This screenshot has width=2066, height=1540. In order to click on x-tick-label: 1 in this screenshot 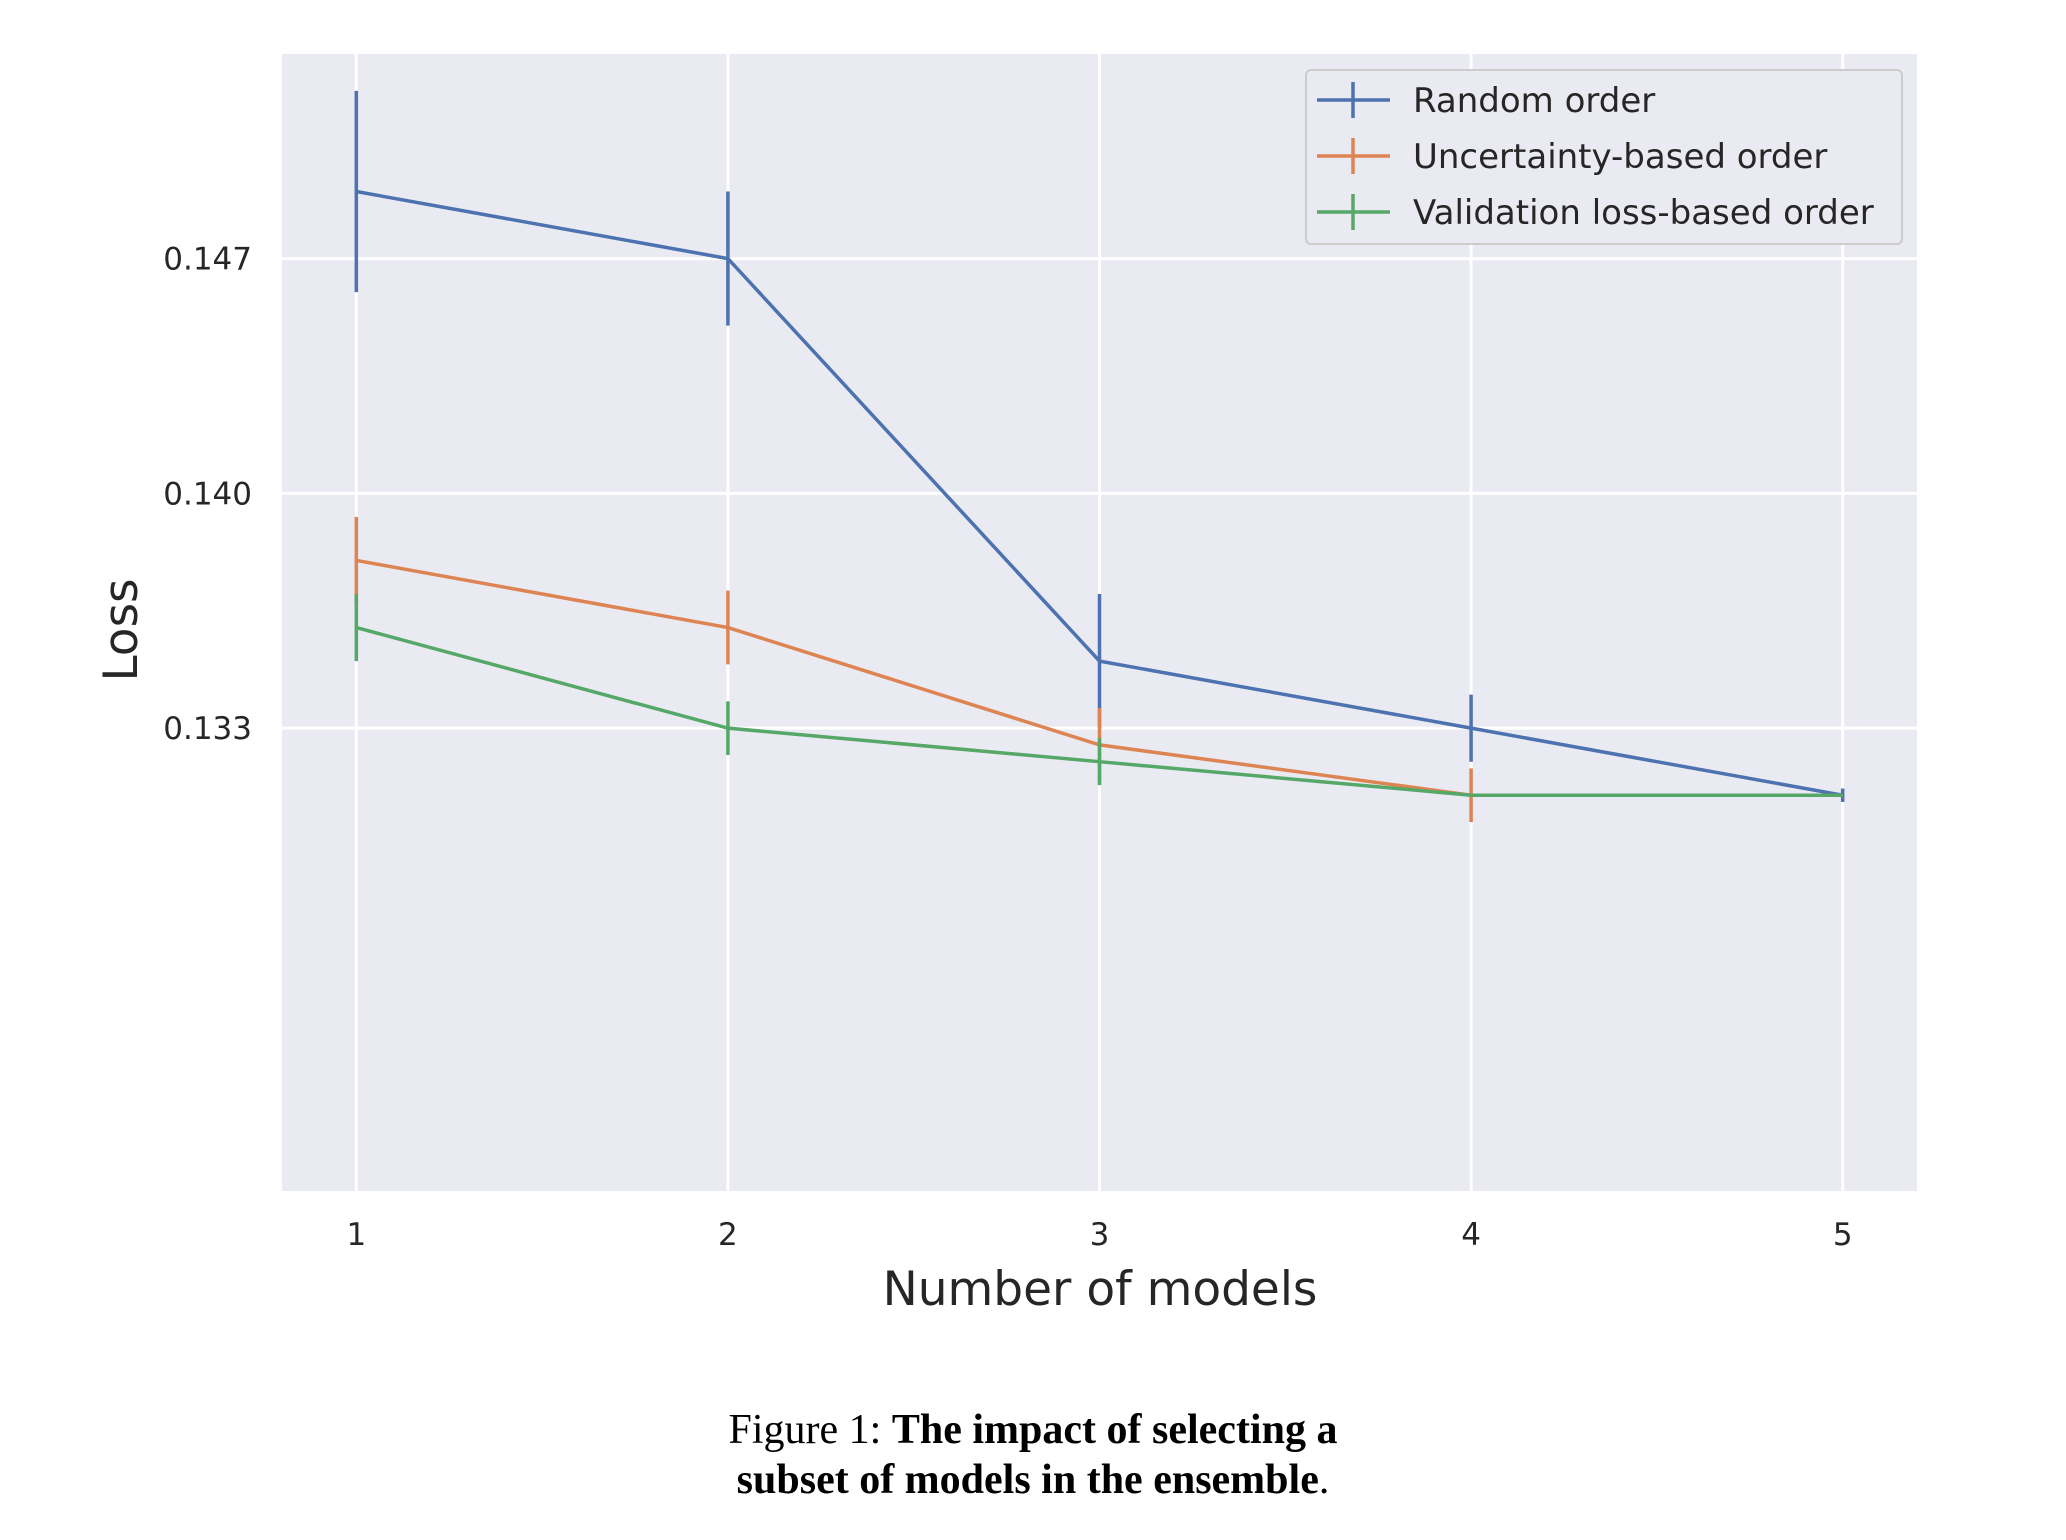, I will do `click(356, 1235)`.